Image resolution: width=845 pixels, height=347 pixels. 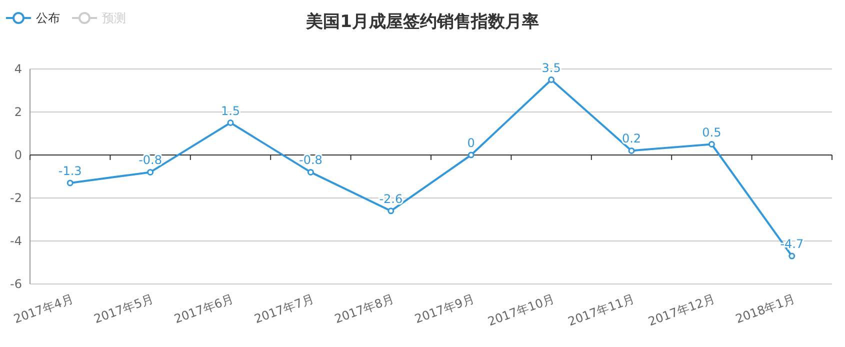 I want to click on y-tick-label: 4, so click(x=18, y=69).